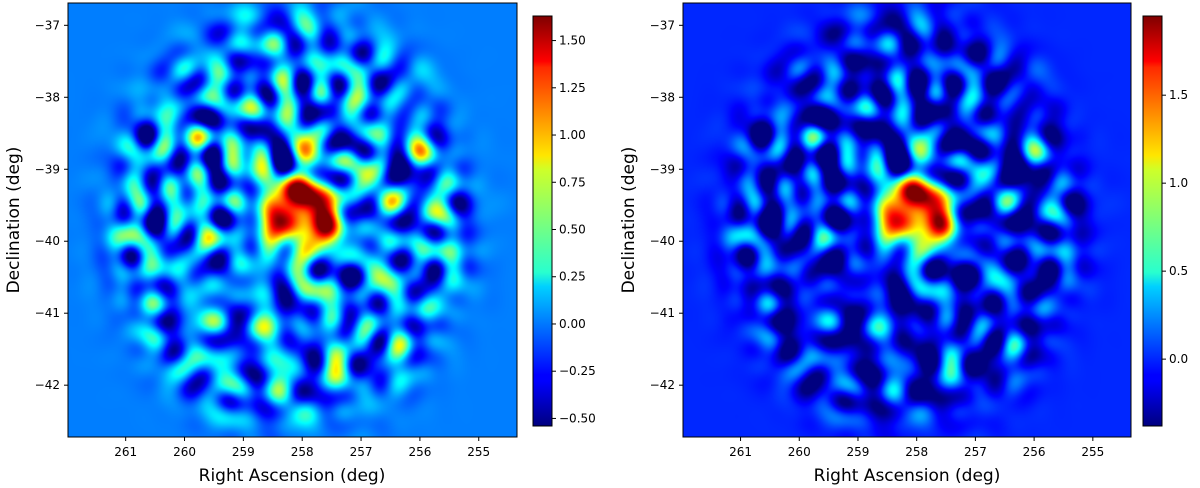 The width and height of the screenshot is (1200, 488). I want to click on colorbar-tick-label: 0.0, so click(1178, 359).